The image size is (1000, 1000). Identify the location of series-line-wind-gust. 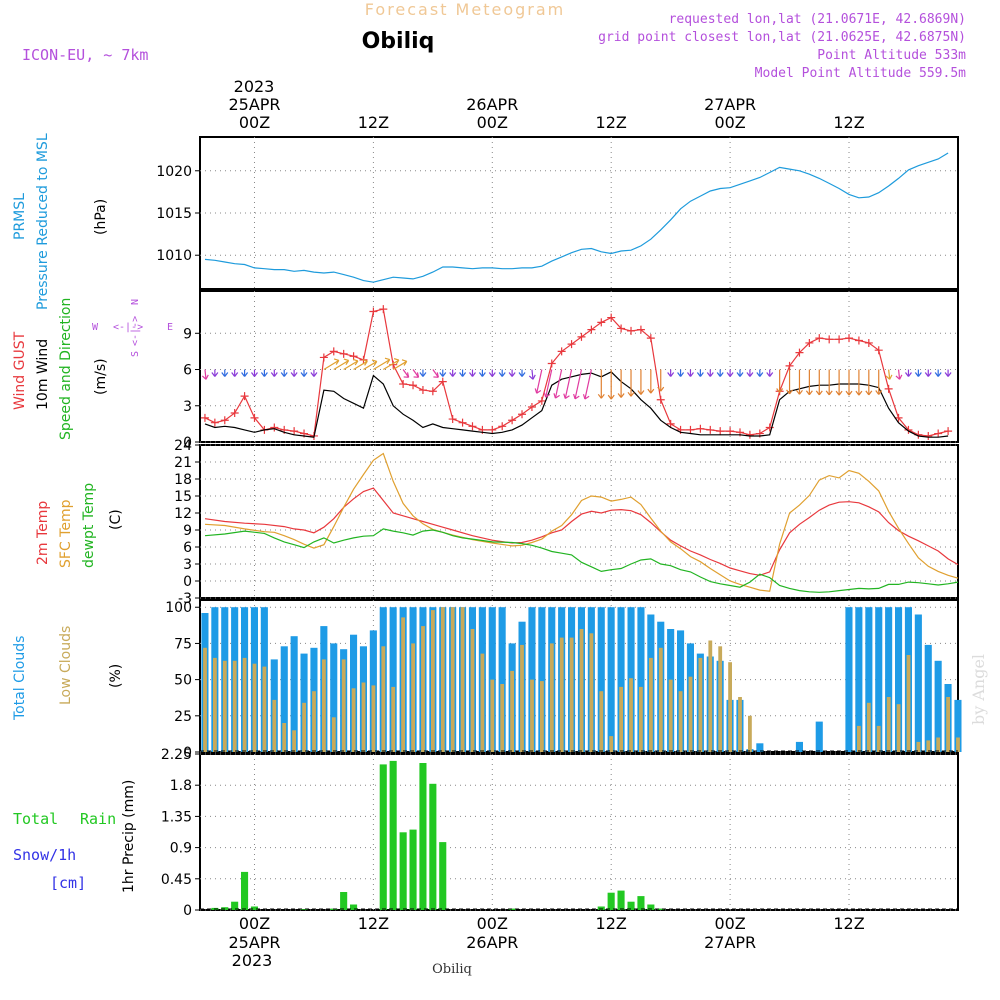
(576, 372).